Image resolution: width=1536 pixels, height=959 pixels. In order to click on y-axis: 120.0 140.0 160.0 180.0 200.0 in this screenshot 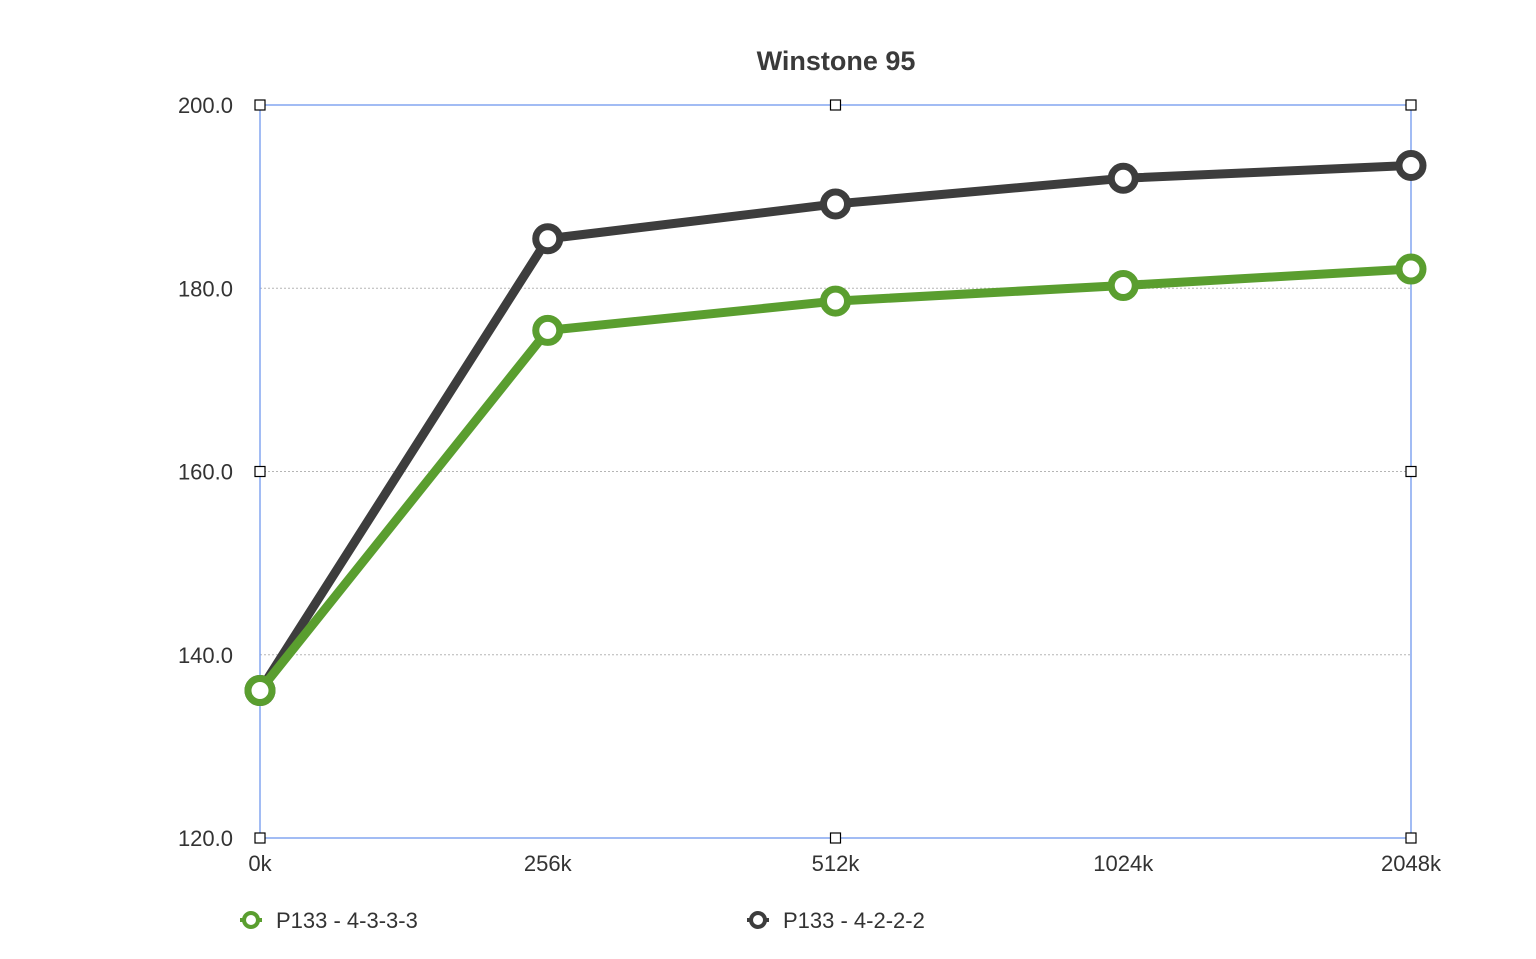, I will do `click(205, 472)`.